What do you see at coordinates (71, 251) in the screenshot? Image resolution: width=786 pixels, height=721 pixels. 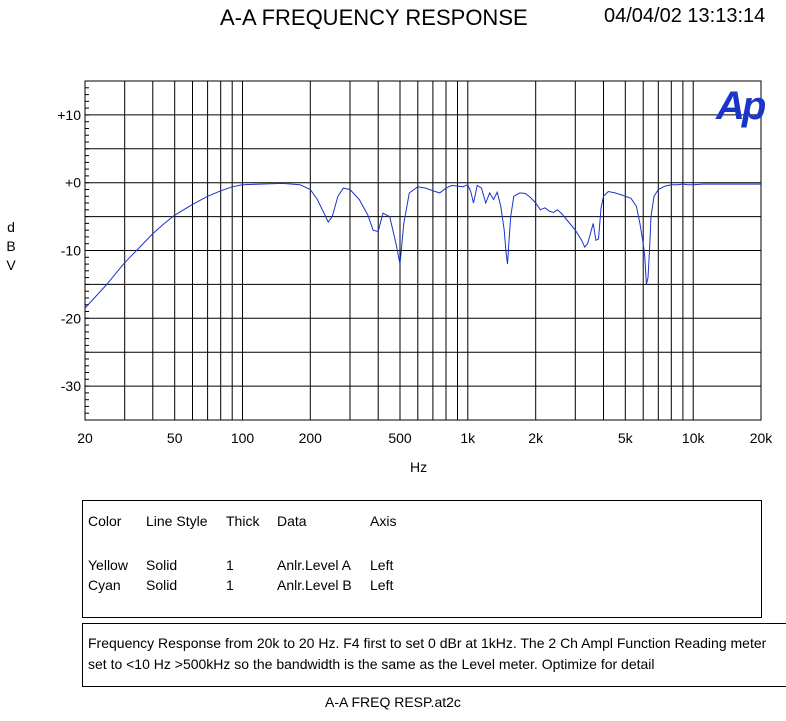 I see `y-tick-label: -10` at bounding box center [71, 251].